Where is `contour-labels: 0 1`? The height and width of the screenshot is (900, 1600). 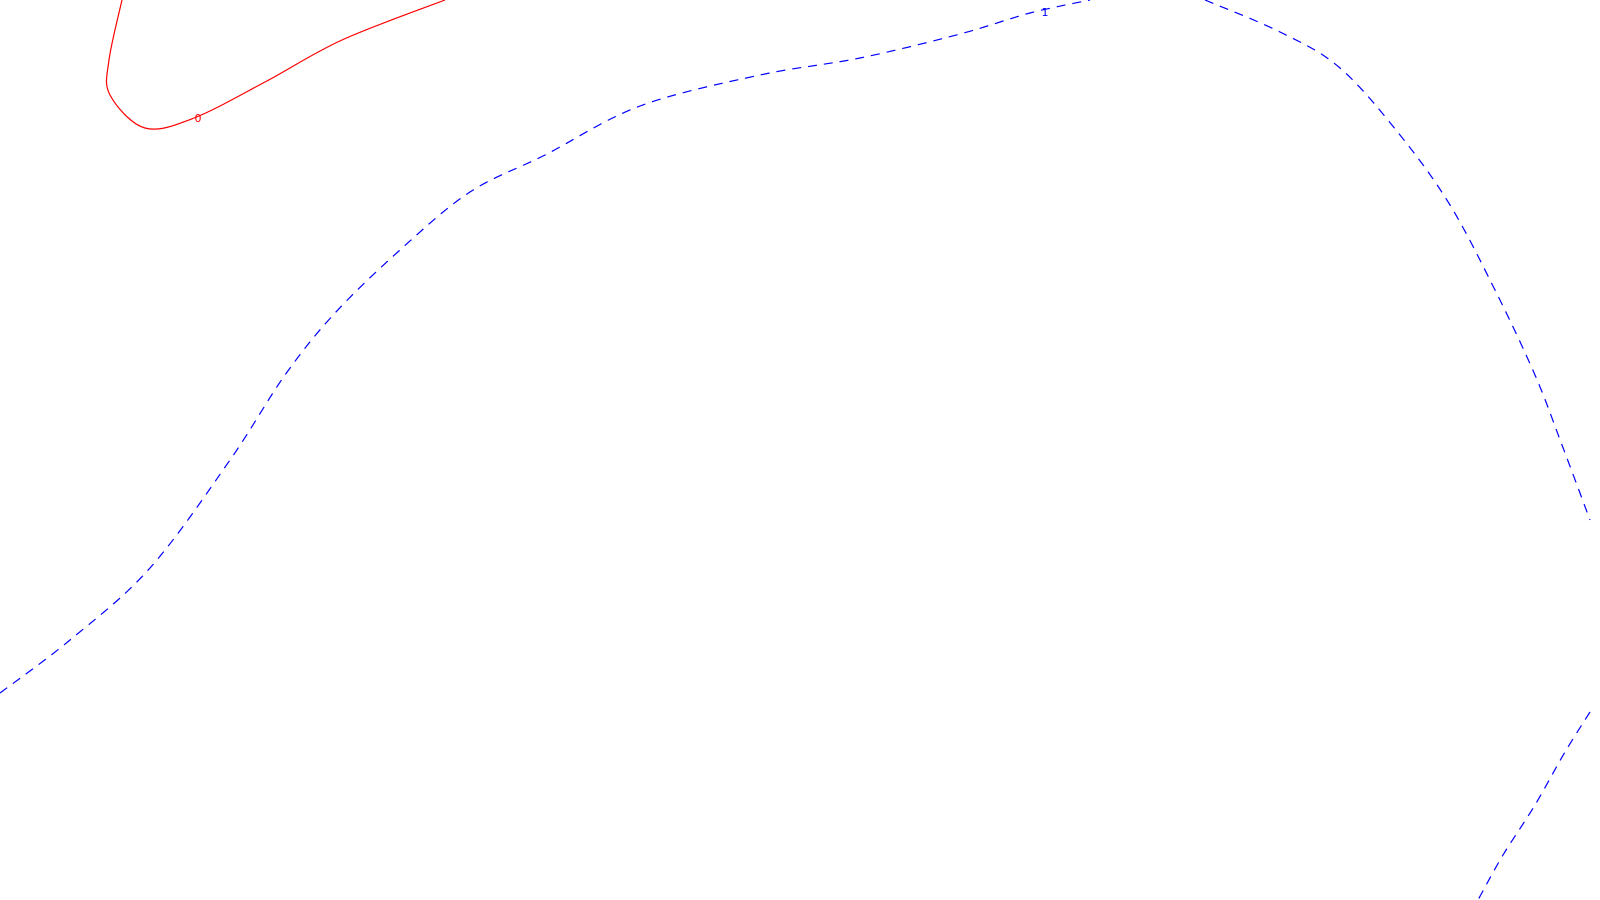
contour-labels: 0 1 is located at coordinates (622, 65).